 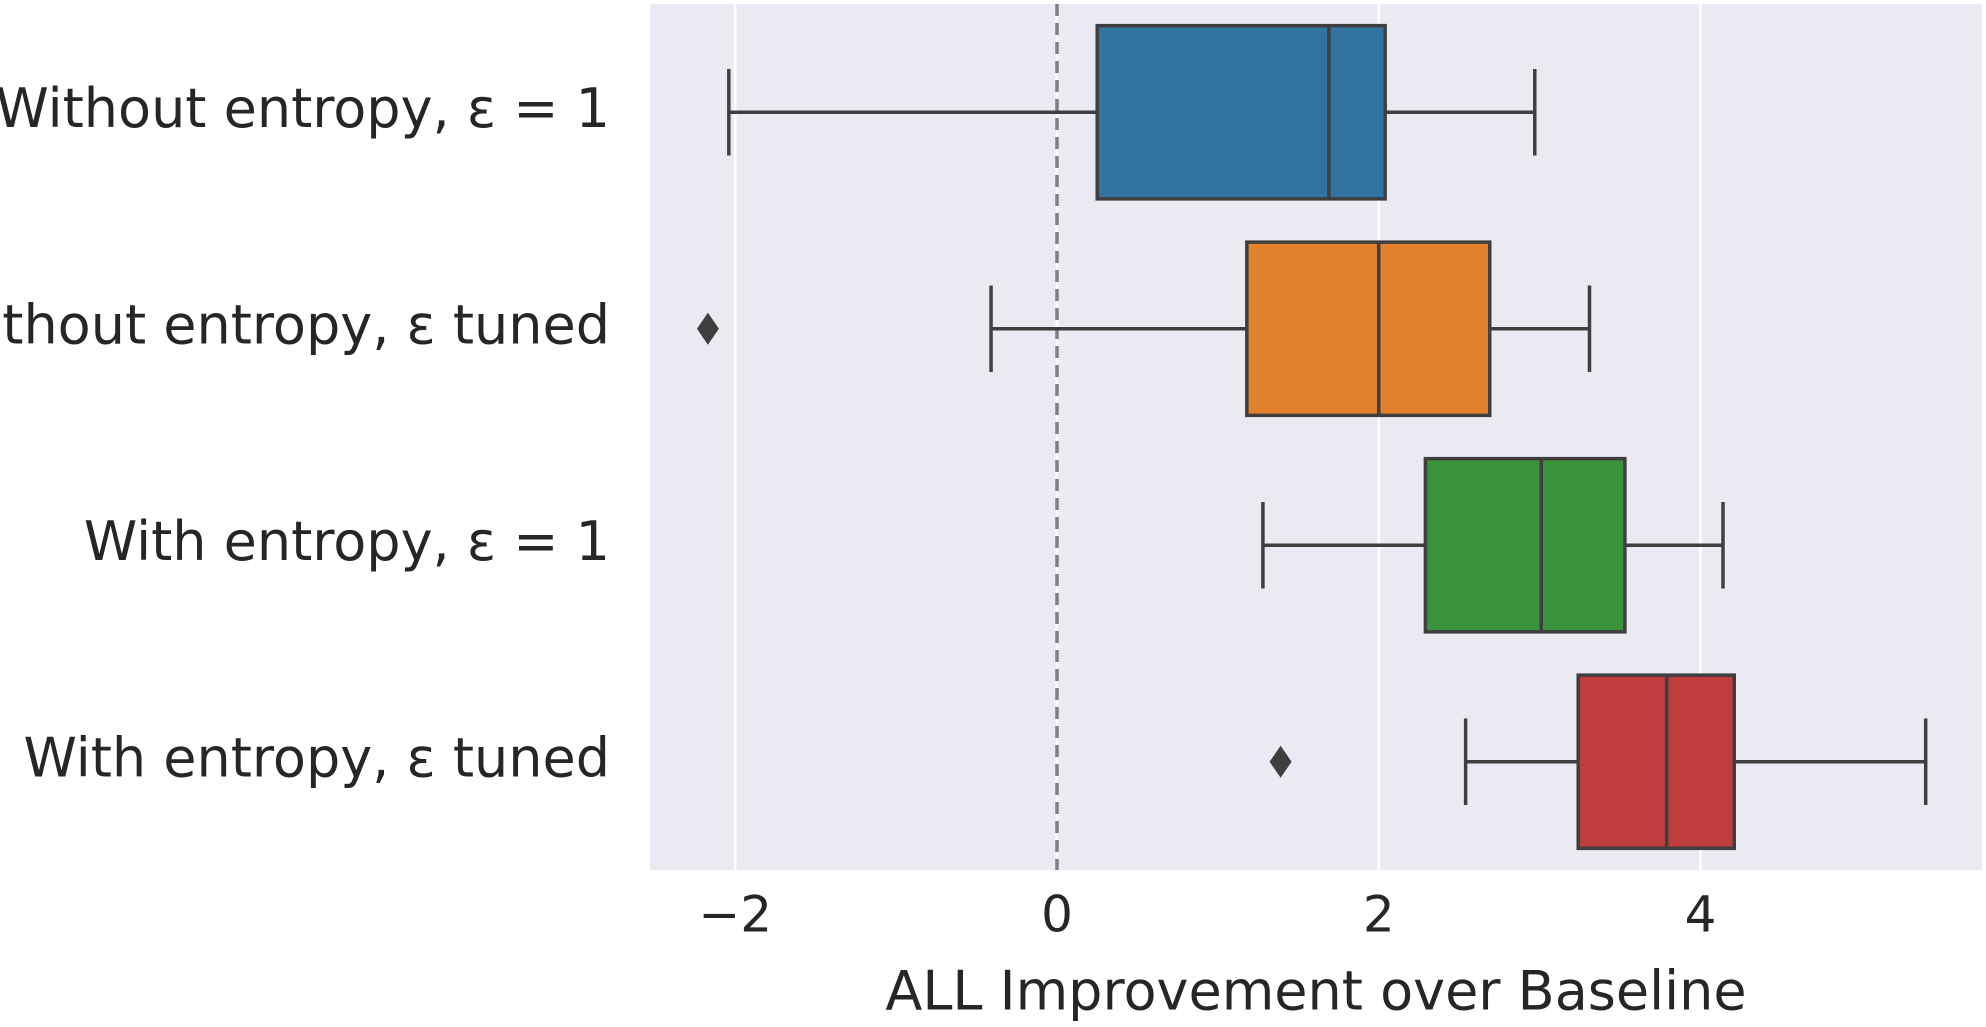 I want to click on y-tick-label: Without entropy, ε = 1, so click(x=305, y=108).